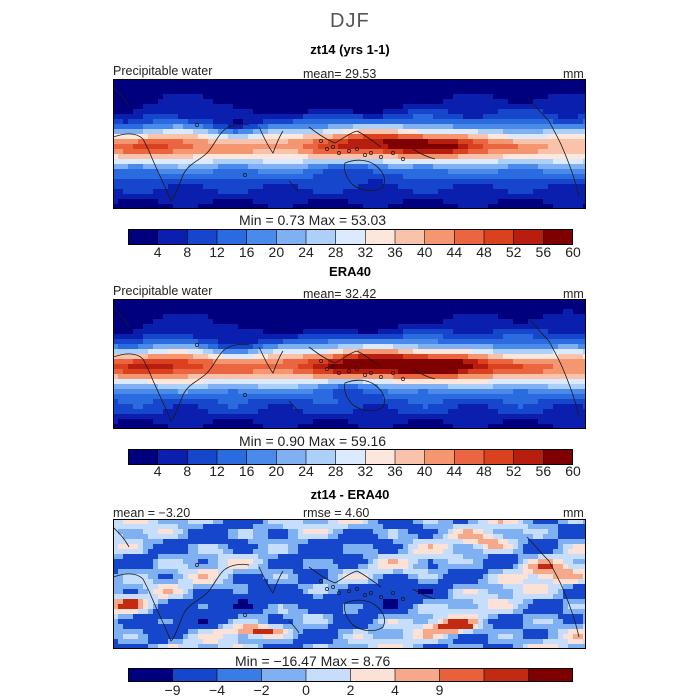 The height and width of the screenshot is (700, 700). What do you see at coordinates (365, 252) in the screenshot?
I see `colorbar-tick-label: 32` at bounding box center [365, 252].